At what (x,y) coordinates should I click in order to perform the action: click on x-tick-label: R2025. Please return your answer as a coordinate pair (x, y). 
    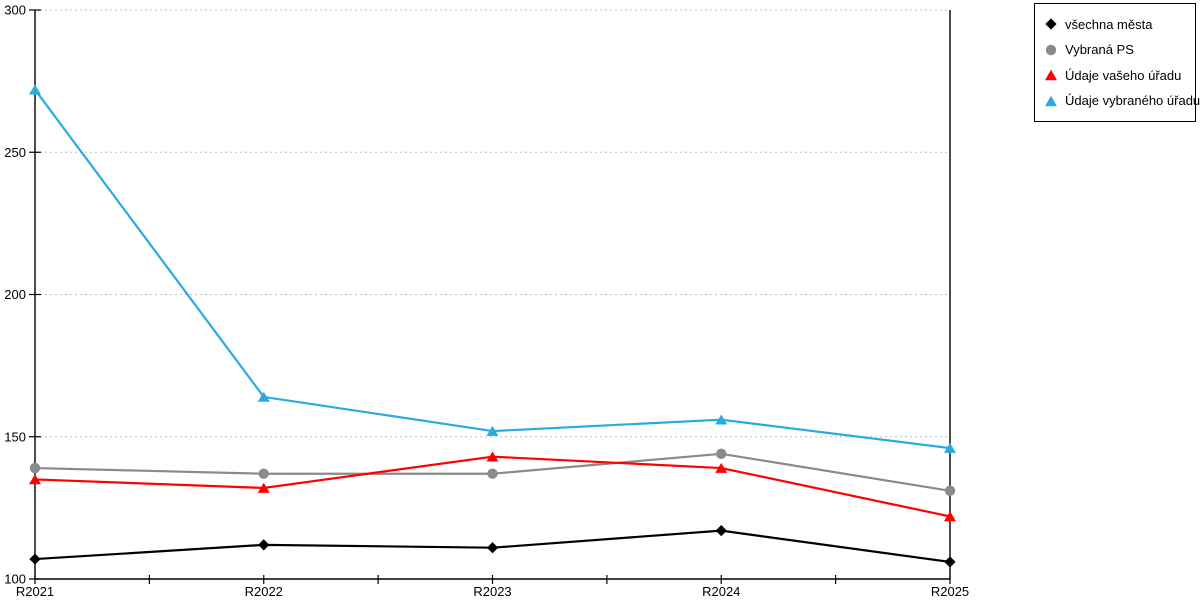
    Looking at the image, I should click on (950, 591).